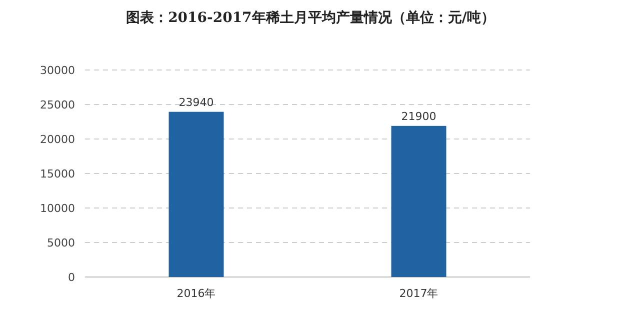 The image size is (621, 330). I want to click on y-tick-label: 20000, so click(57, 139).